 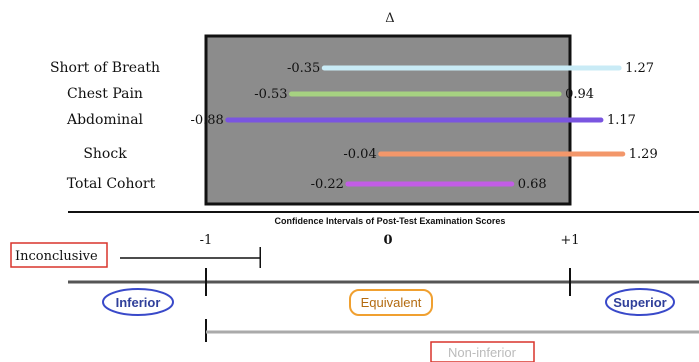 I want to click on category-label: Chest Pain, so click(x=105, y=94).